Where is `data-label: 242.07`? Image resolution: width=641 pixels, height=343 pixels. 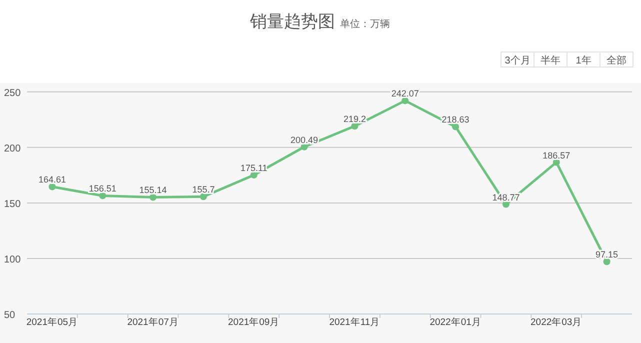
data-label: 242.07 is located at coordinates (405, 93).